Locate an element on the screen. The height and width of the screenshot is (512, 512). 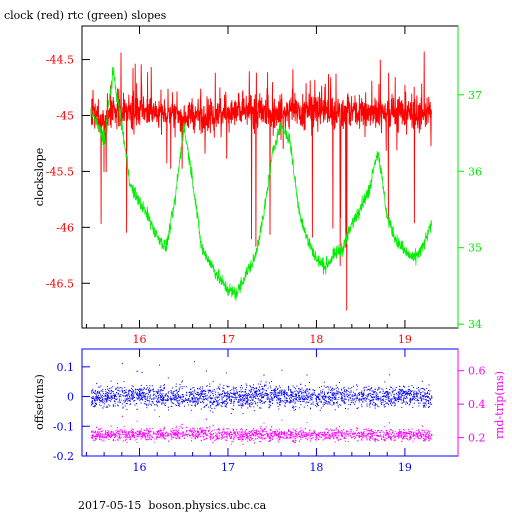
y-tick-label: -45 is located at coordinates (65, 115).